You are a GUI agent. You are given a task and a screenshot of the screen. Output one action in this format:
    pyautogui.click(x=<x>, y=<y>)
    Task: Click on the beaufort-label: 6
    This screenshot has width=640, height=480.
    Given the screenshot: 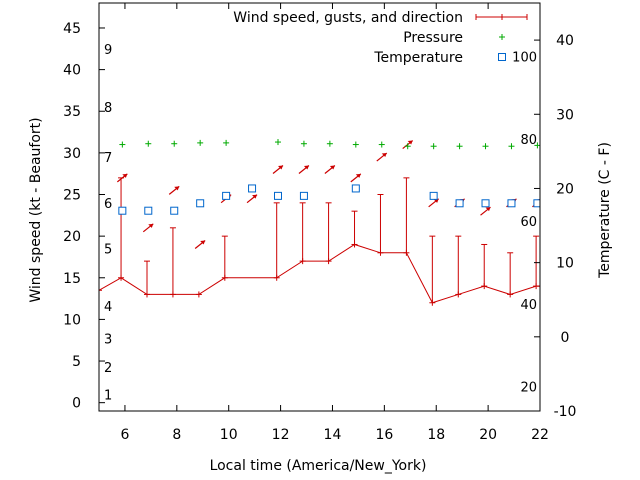 What is the action you would take?
    pyautogui.click(x=108, y=204)
    